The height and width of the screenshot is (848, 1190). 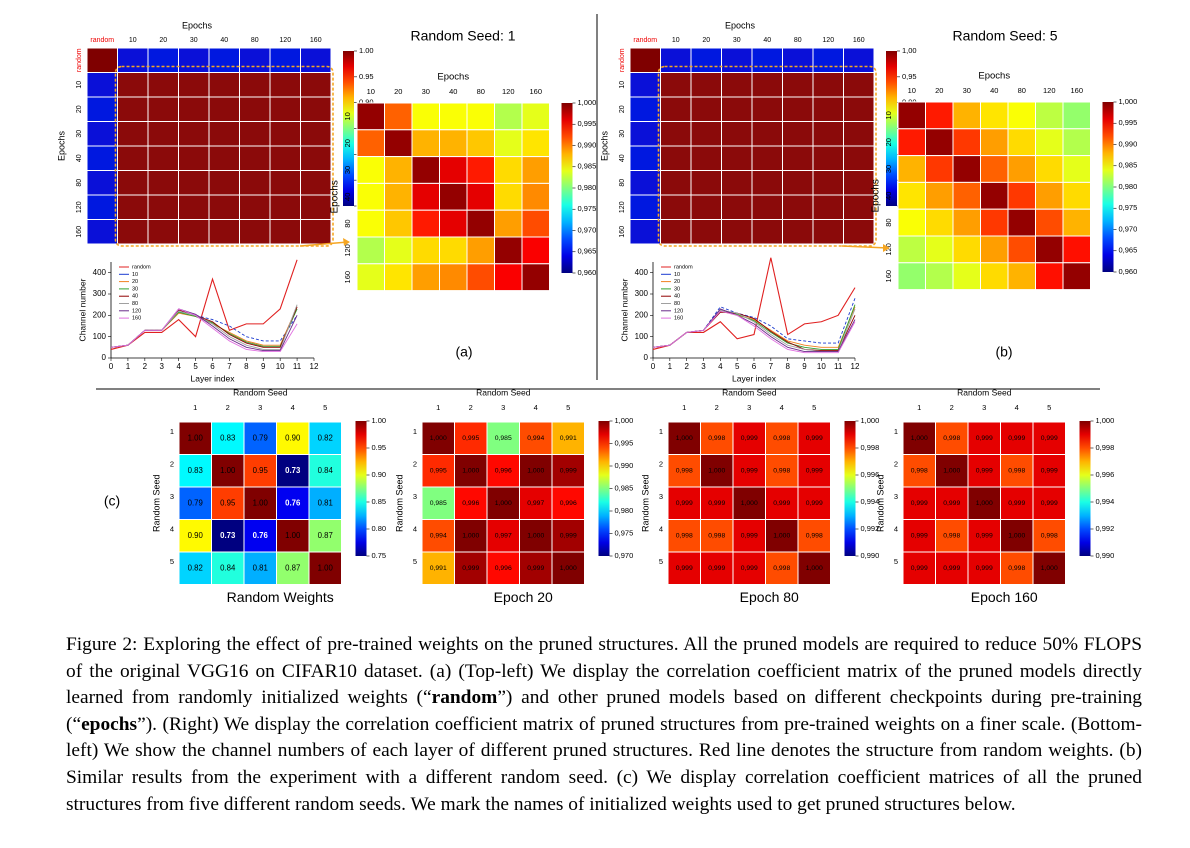 What do you see at coordinates (366, 102) in the screenshot?
I see `coarse-colorbar-tick-label: 0.90` at bounding box center [366, 102].